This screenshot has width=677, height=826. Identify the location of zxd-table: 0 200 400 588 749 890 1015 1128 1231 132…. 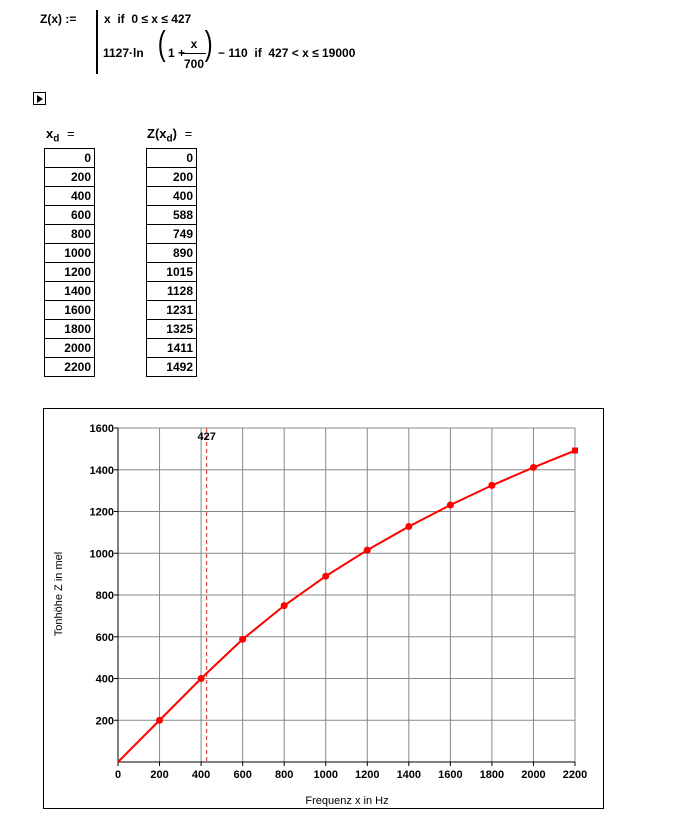
(171, 262).